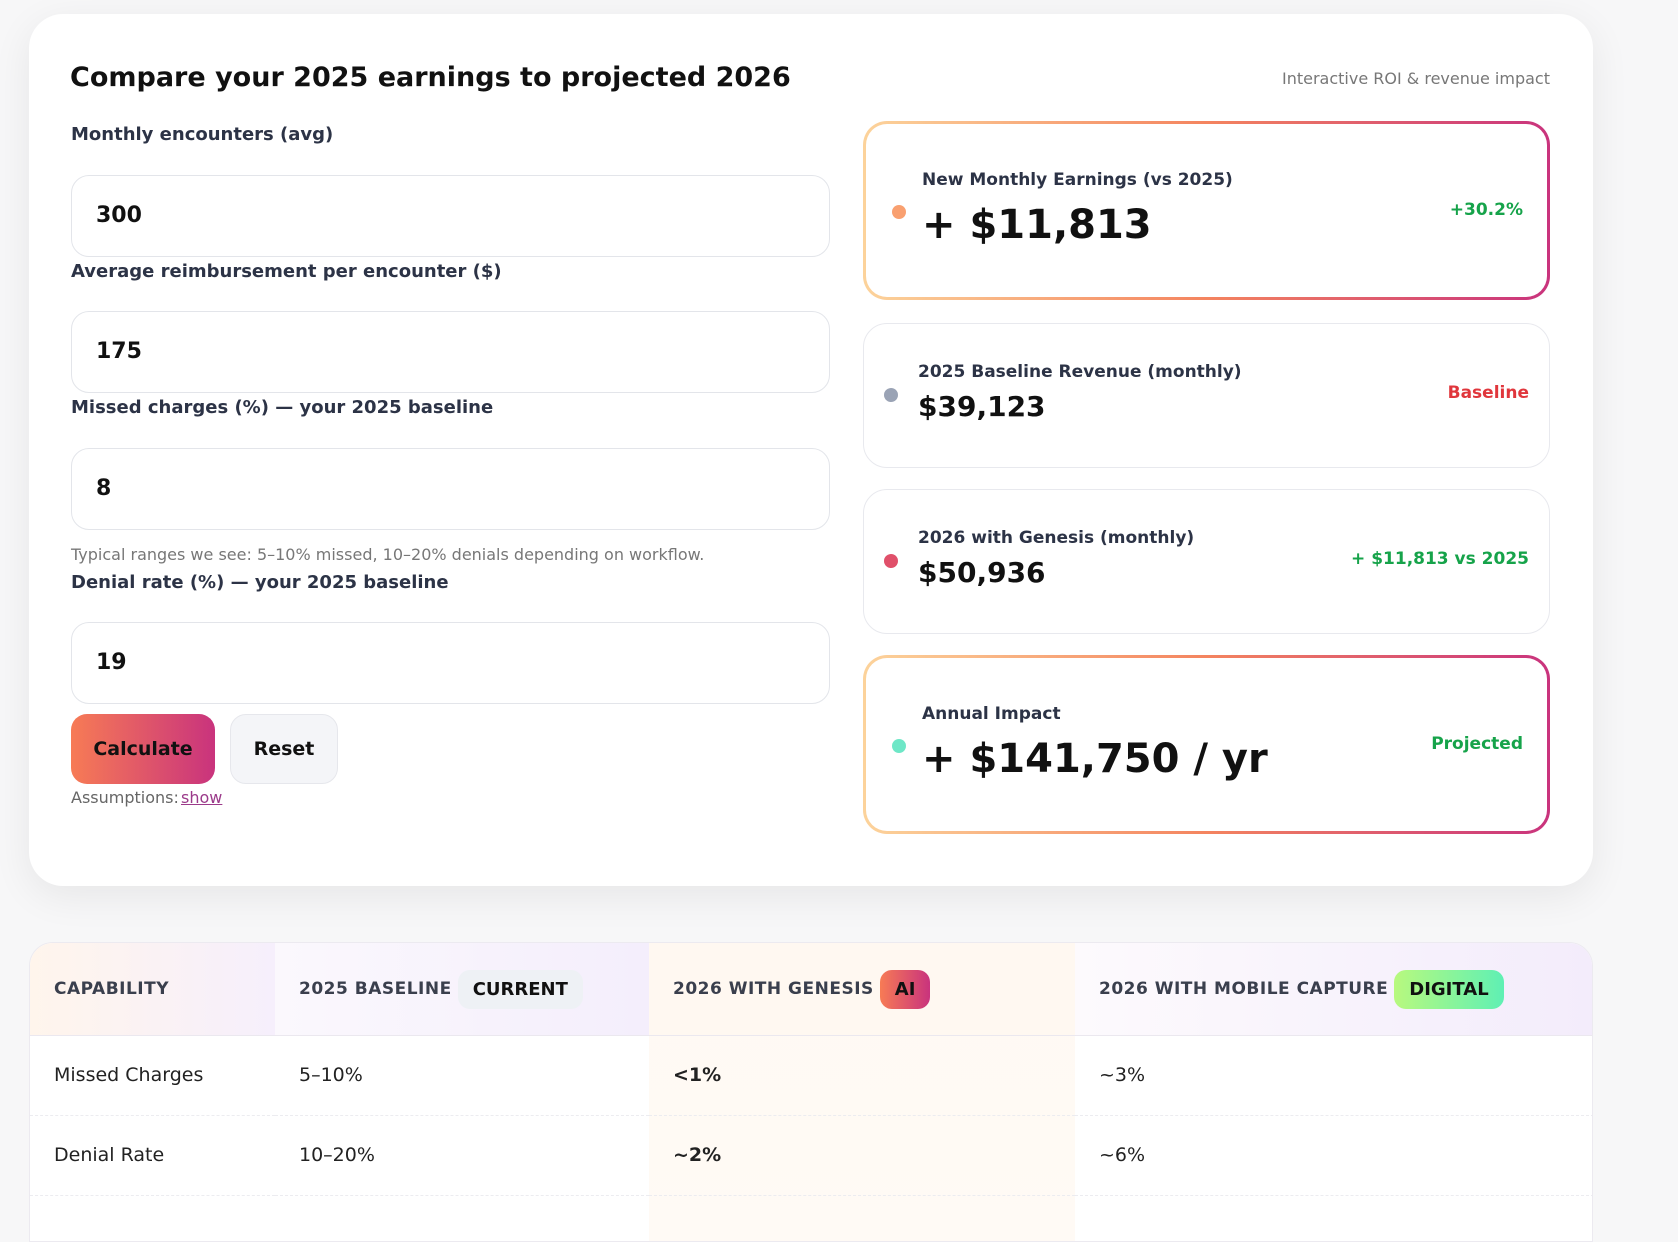 The image size is (1678, 1242). I want to click on result-value: + $141,750 / yr, so click(1095, 759).